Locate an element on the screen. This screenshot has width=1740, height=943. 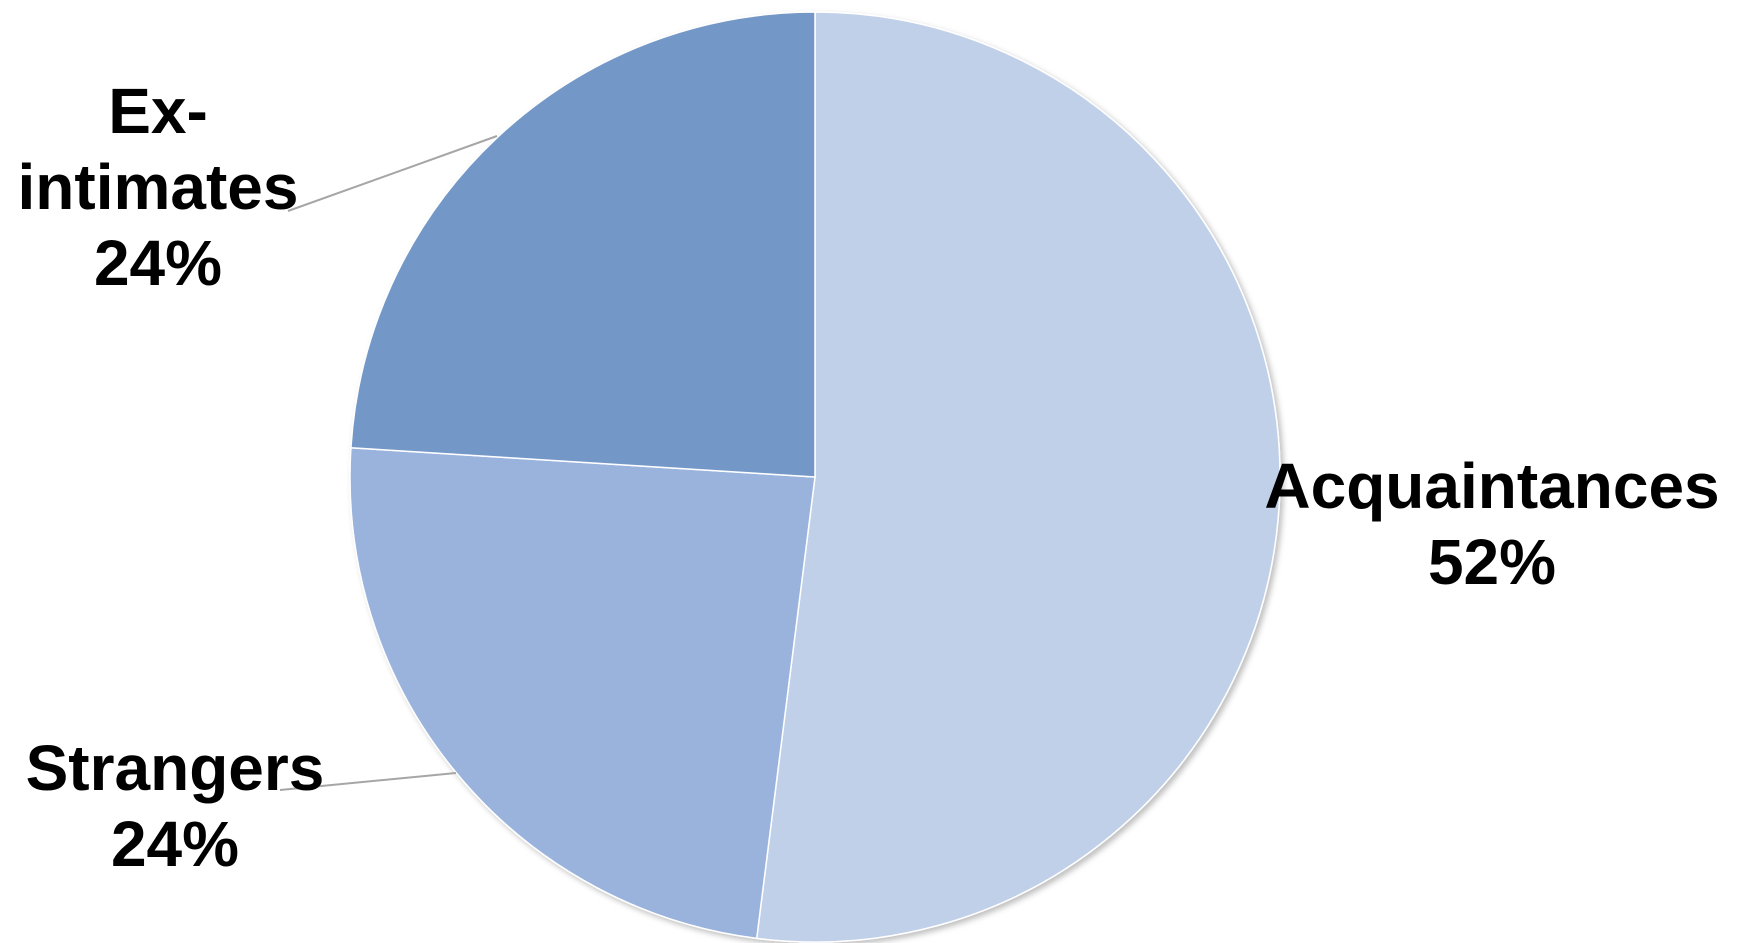
leader-lines is located at coordinates (388, 463).